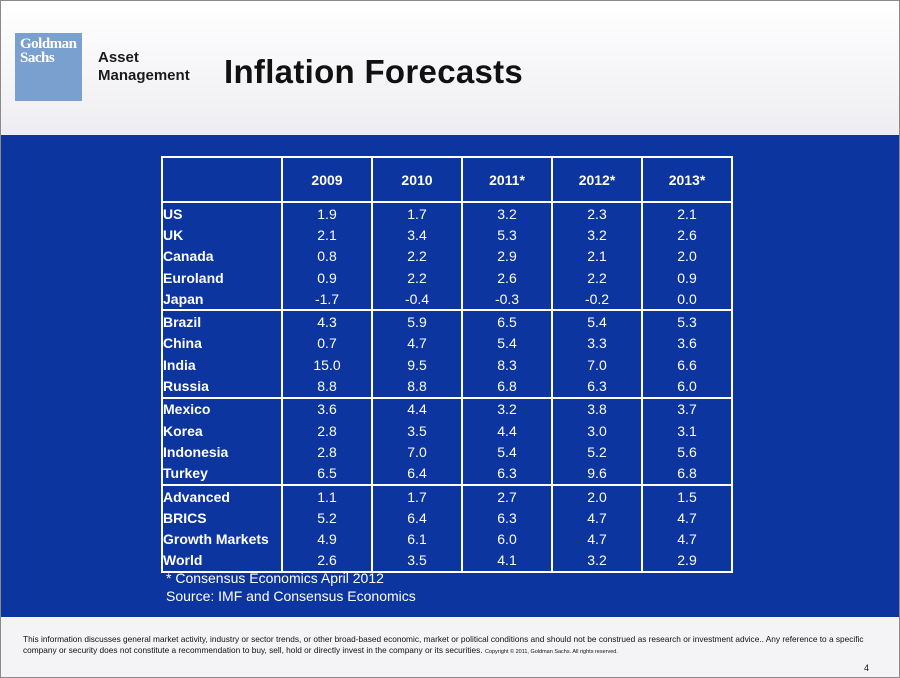 The height and width of the screenshot is (678, 900). I want to click on value-cell: 1.5, so click(687, 495).